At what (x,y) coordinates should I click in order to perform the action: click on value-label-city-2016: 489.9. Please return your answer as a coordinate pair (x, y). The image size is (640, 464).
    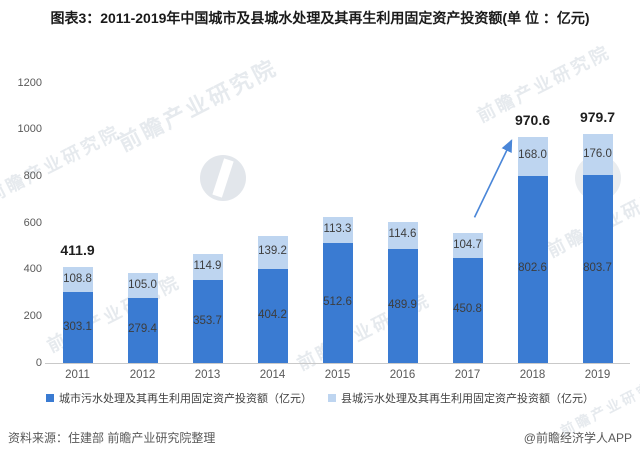
    Looking at the image, I should click on (402, 304).